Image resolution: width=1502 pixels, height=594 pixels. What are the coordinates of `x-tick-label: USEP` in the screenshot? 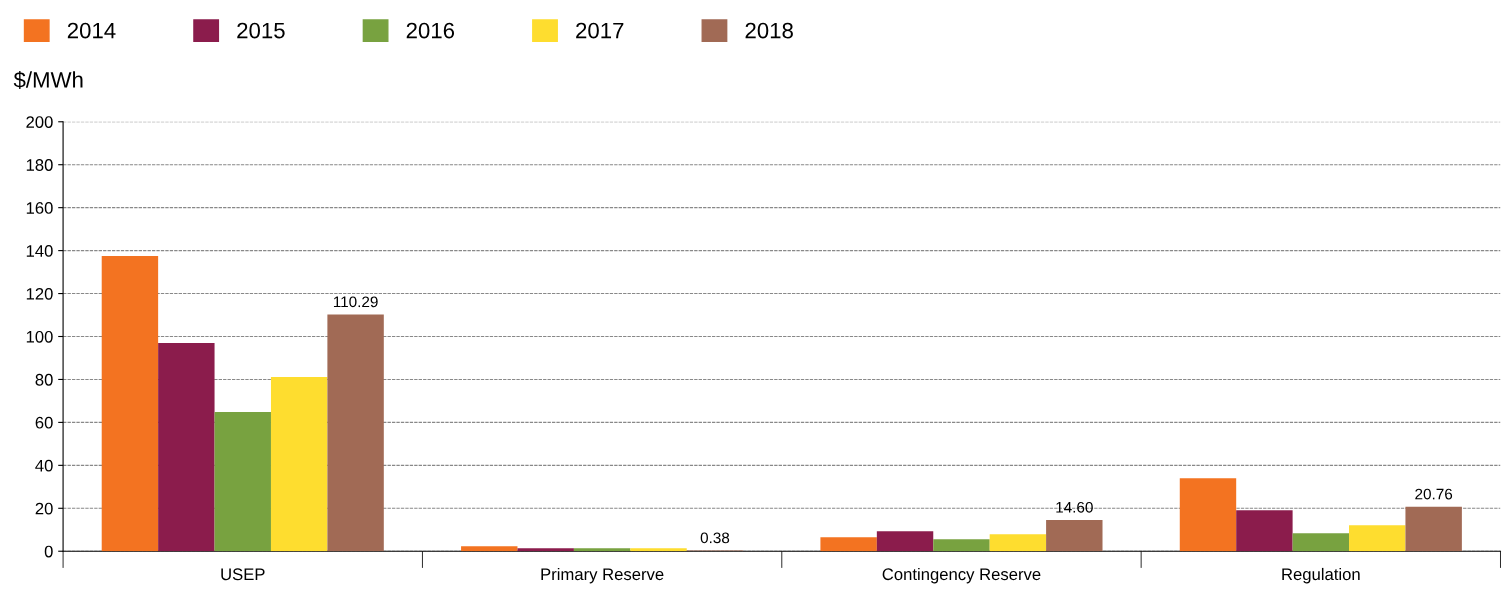 It's located at (243, 574).